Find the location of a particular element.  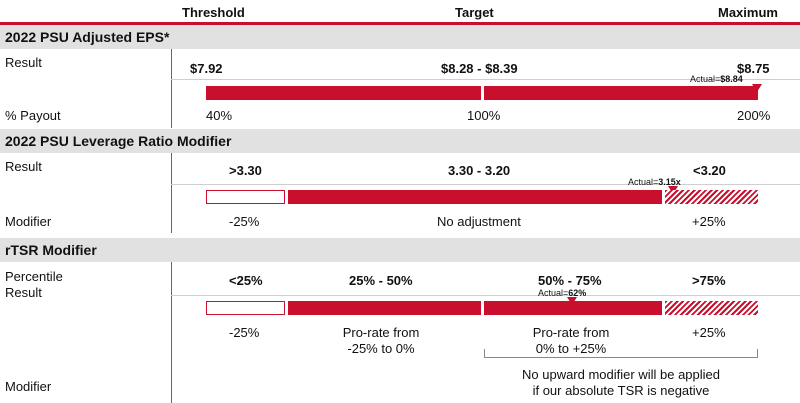

rtsr-modifier-label: Modifier is located at coordinates (28, 386).